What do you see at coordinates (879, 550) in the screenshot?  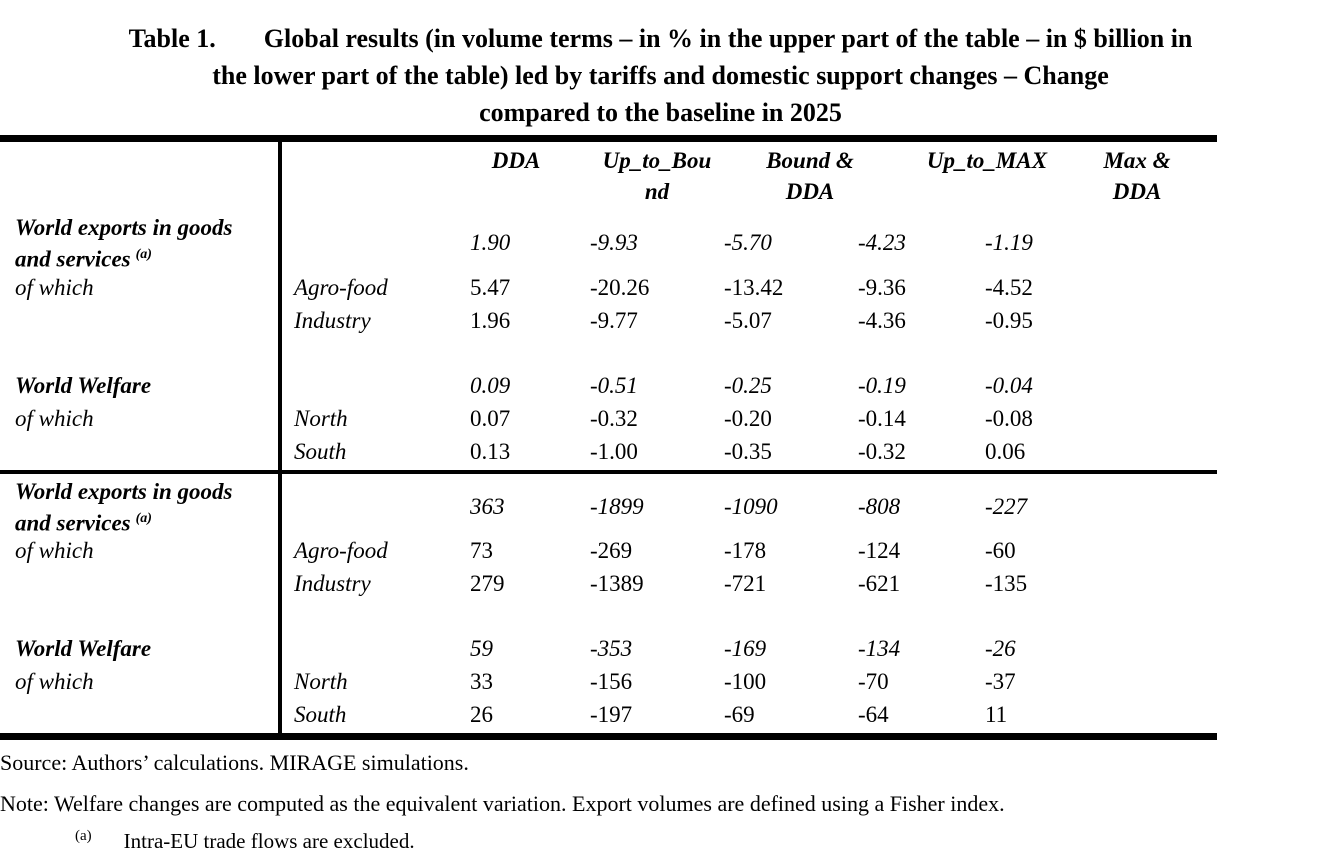 I see `value-cell: -124` at bounding box center [879, 550].